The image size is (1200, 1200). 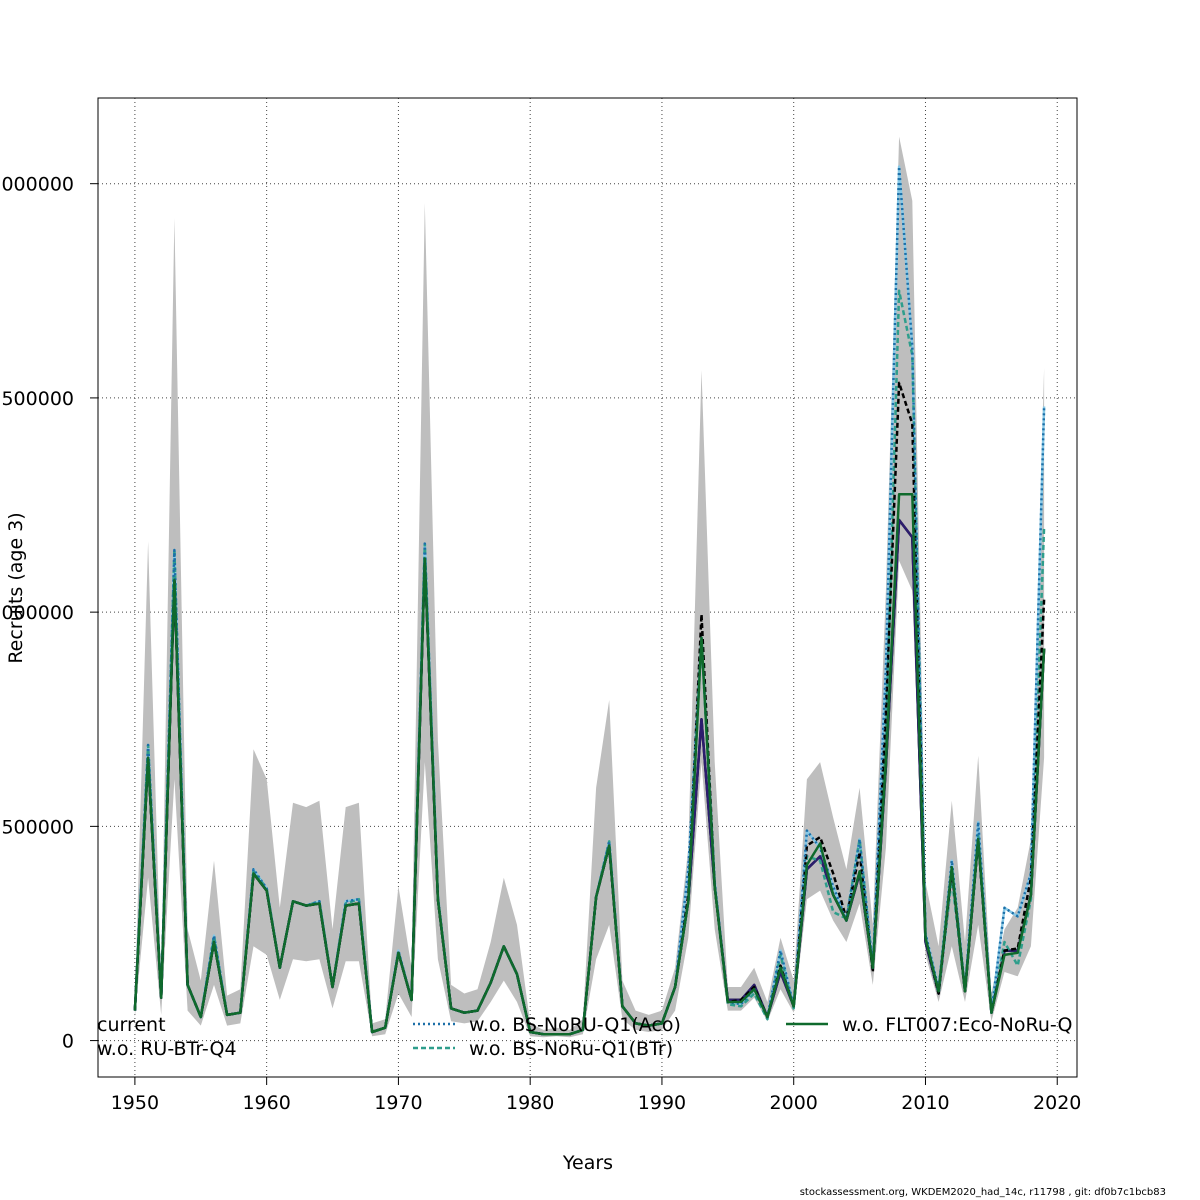 What do you see at coordinates (37, 185) in the screenshot?
I see `y-tick-label: 2000000` at bounding box center [37, 185].